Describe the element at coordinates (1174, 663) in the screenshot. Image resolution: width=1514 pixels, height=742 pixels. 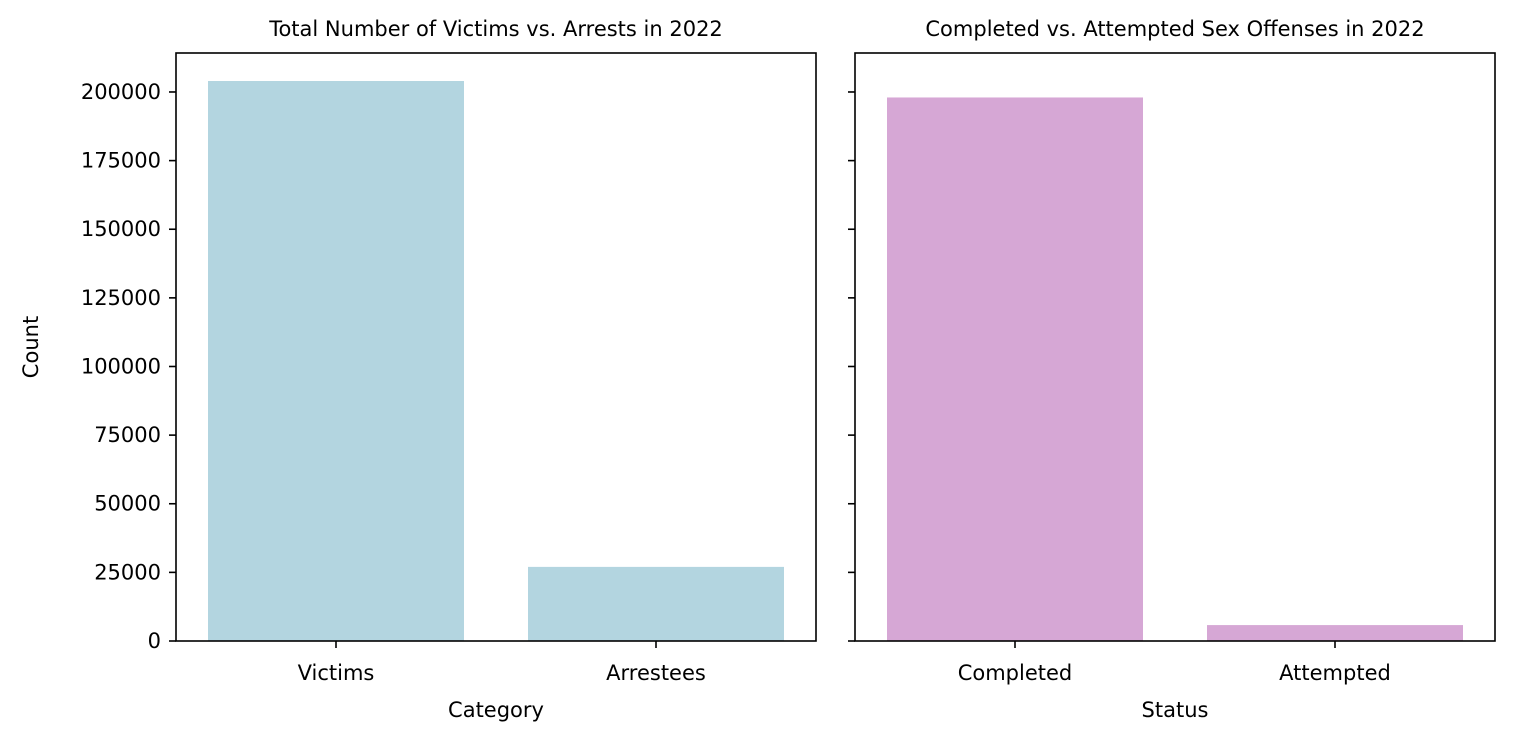
I see `x-axis-ticks-right: Completed Attempted` at that location.